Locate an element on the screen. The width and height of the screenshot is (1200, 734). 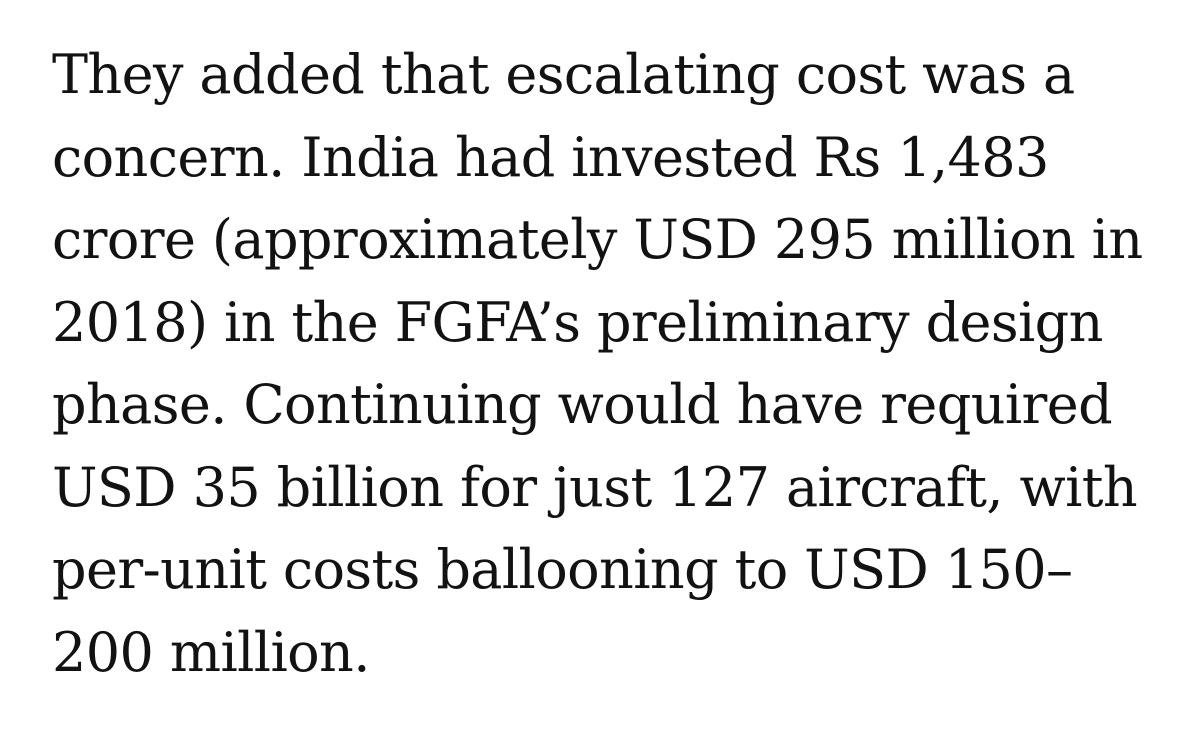
paragraph-line: crore (approximately USD 295 million in is located at coordinates (597, 239).